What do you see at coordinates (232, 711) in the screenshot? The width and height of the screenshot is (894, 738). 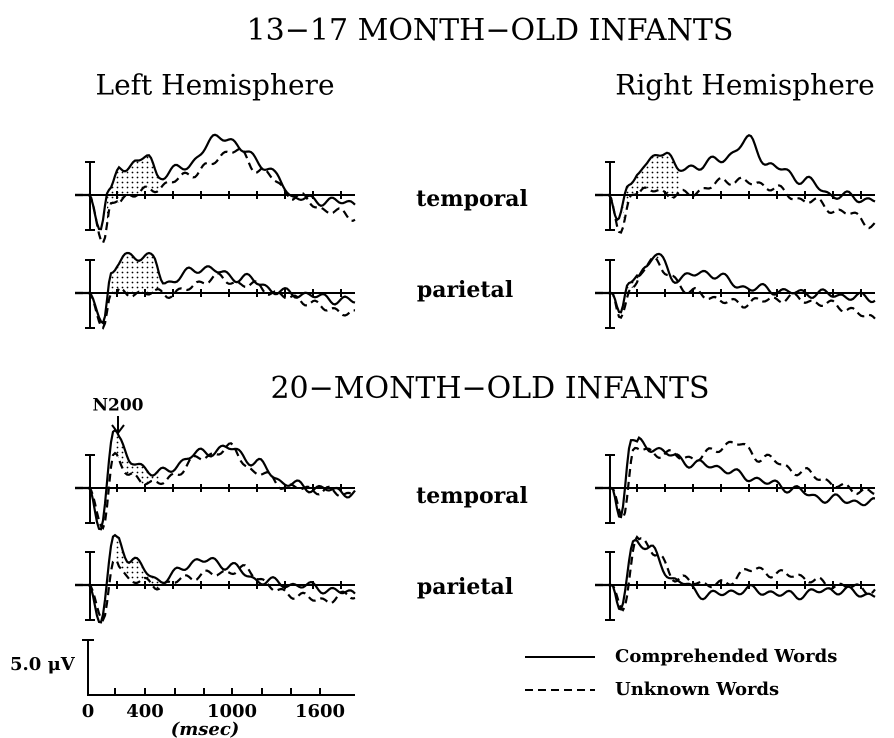 I see `scale-tick: 1000` at bounding box center [232, 711].